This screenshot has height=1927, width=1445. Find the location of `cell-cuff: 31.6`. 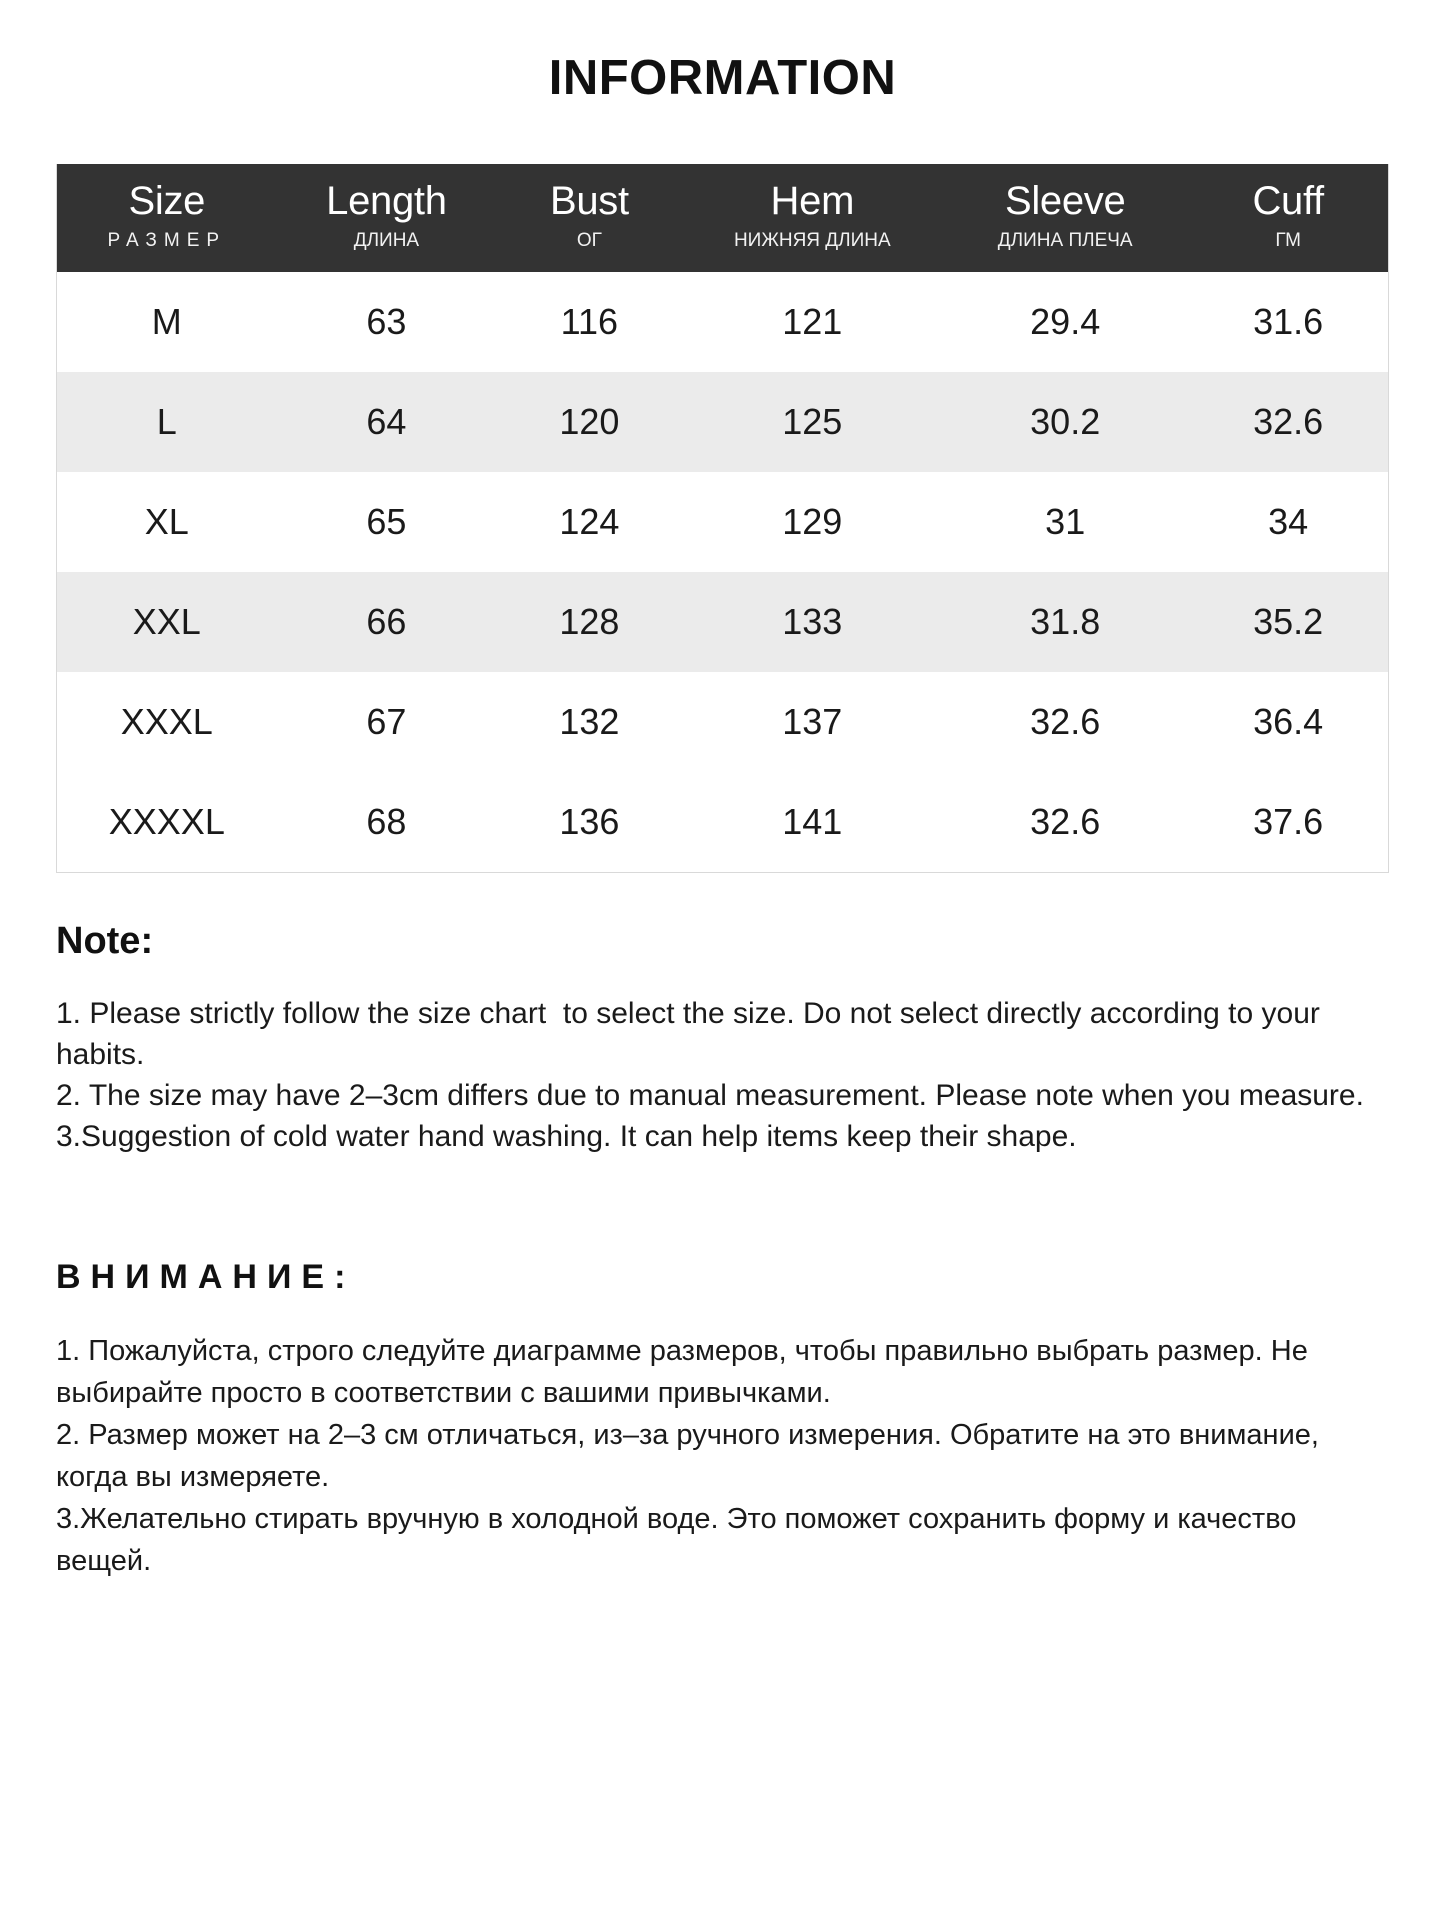

cell-cuff: 31.6 is located at coordinates (1288, 322).